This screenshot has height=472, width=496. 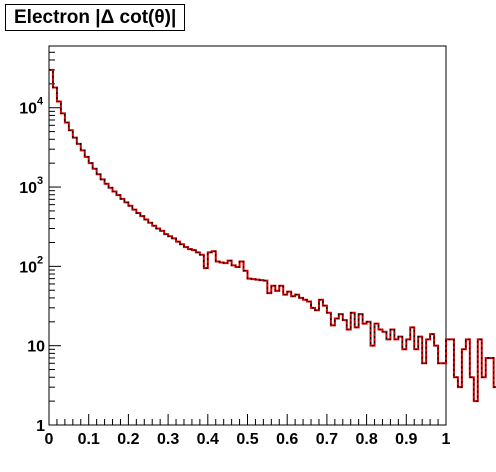 I want to click on x-tick-label: 0.6, so click(x=287, y=439).